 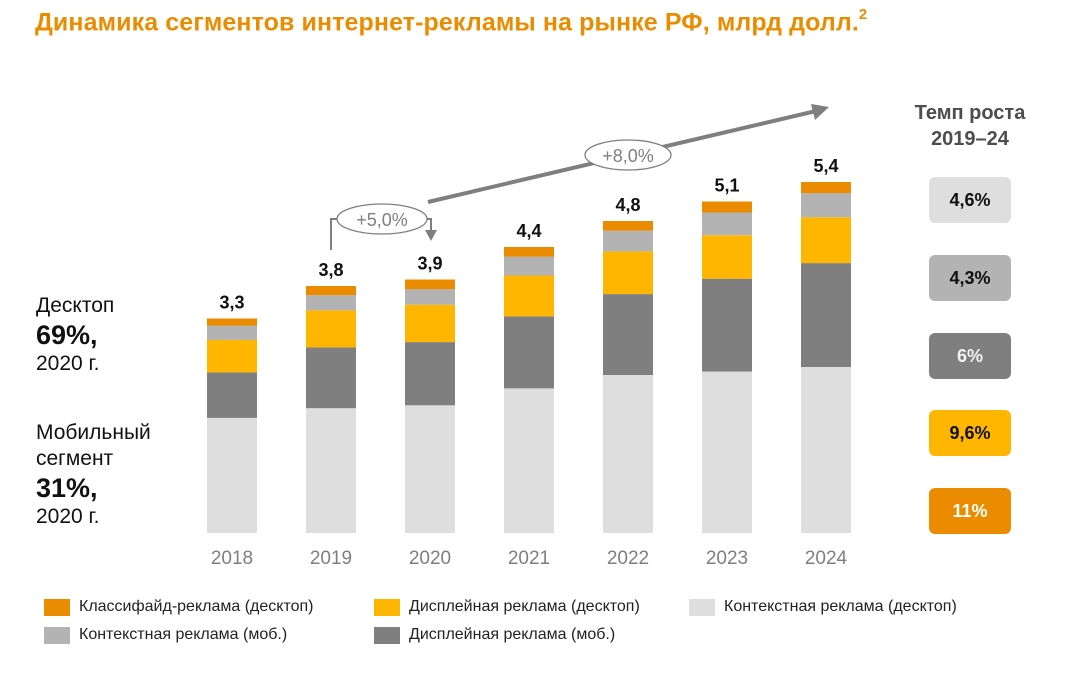 I want to click on legend-item-classified-desktop: Классифайд-реклама (десктоп), so click(x=179, y=607).